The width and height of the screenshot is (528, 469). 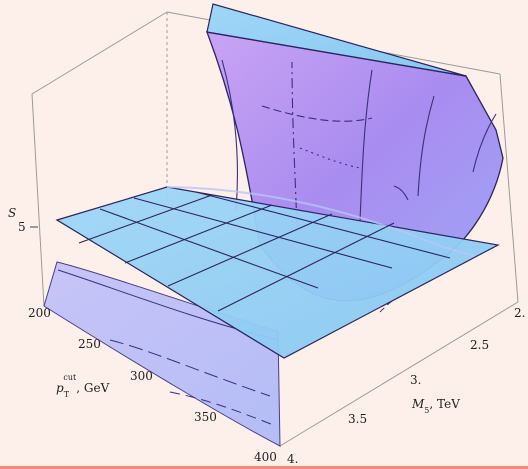 I want to click on y-tick-label: 3., so click(x=415, y=380).